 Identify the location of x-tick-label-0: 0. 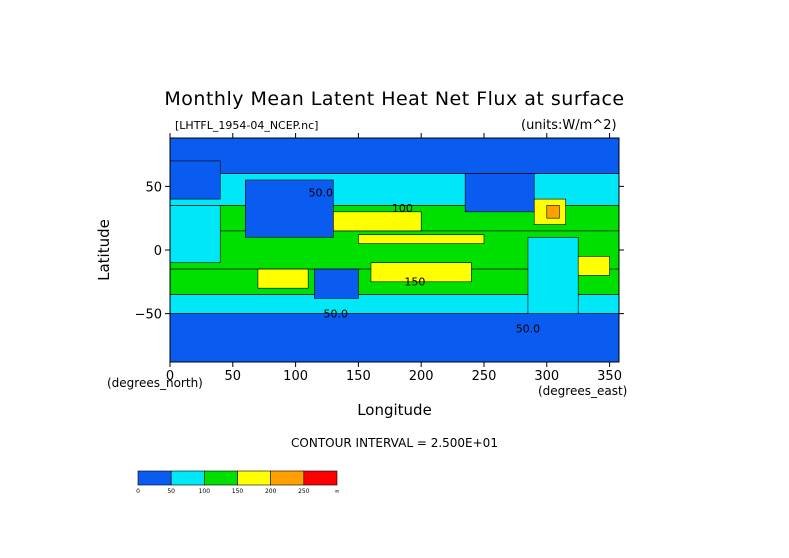
(170, 376).